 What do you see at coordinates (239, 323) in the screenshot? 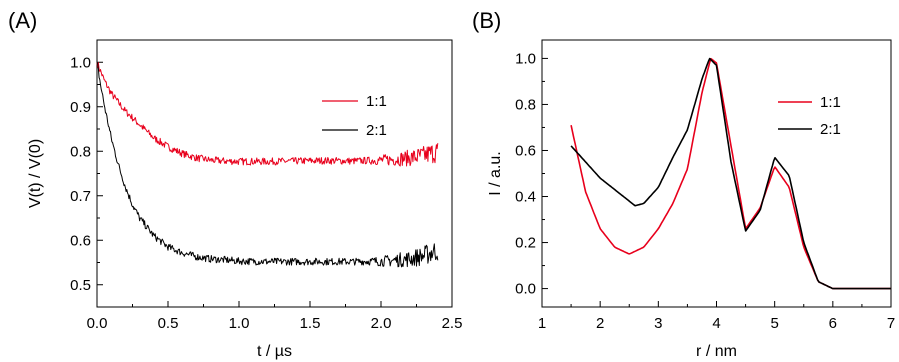
I see `x-tick-label: 1.0` at bounding box center [239, 323].